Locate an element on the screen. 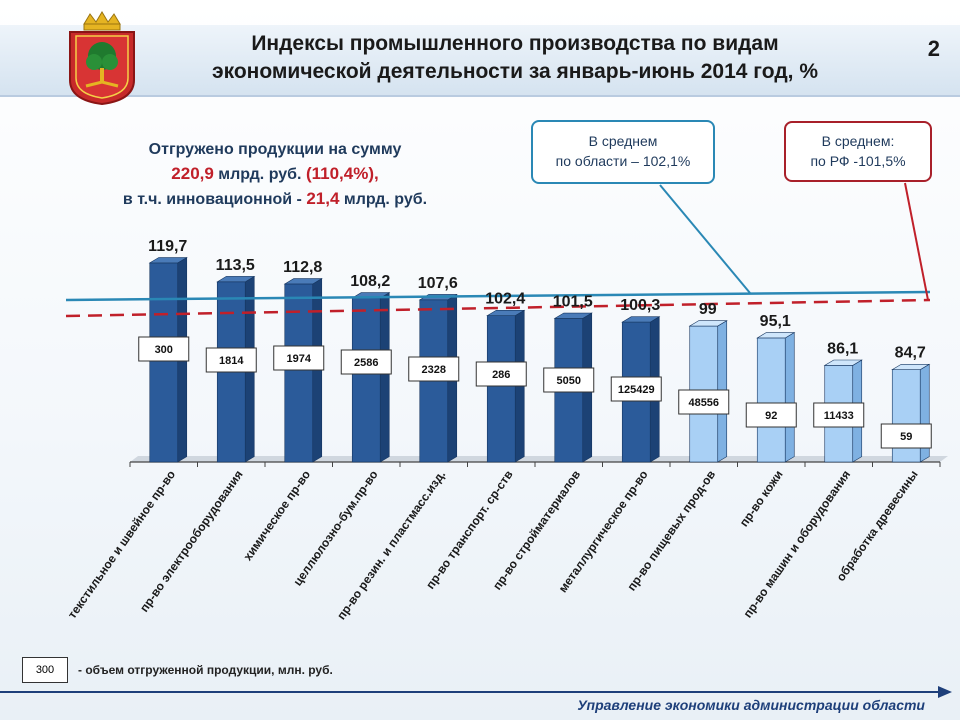 Image resolution: width=960 pixels, height=720 pixels. page-number: 2 is located at coordinates (933, 48).